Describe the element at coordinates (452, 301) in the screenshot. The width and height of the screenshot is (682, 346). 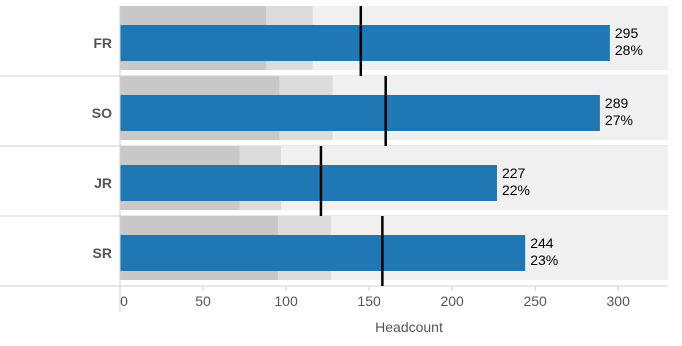
I see `x-tick-label: 200` at that location.